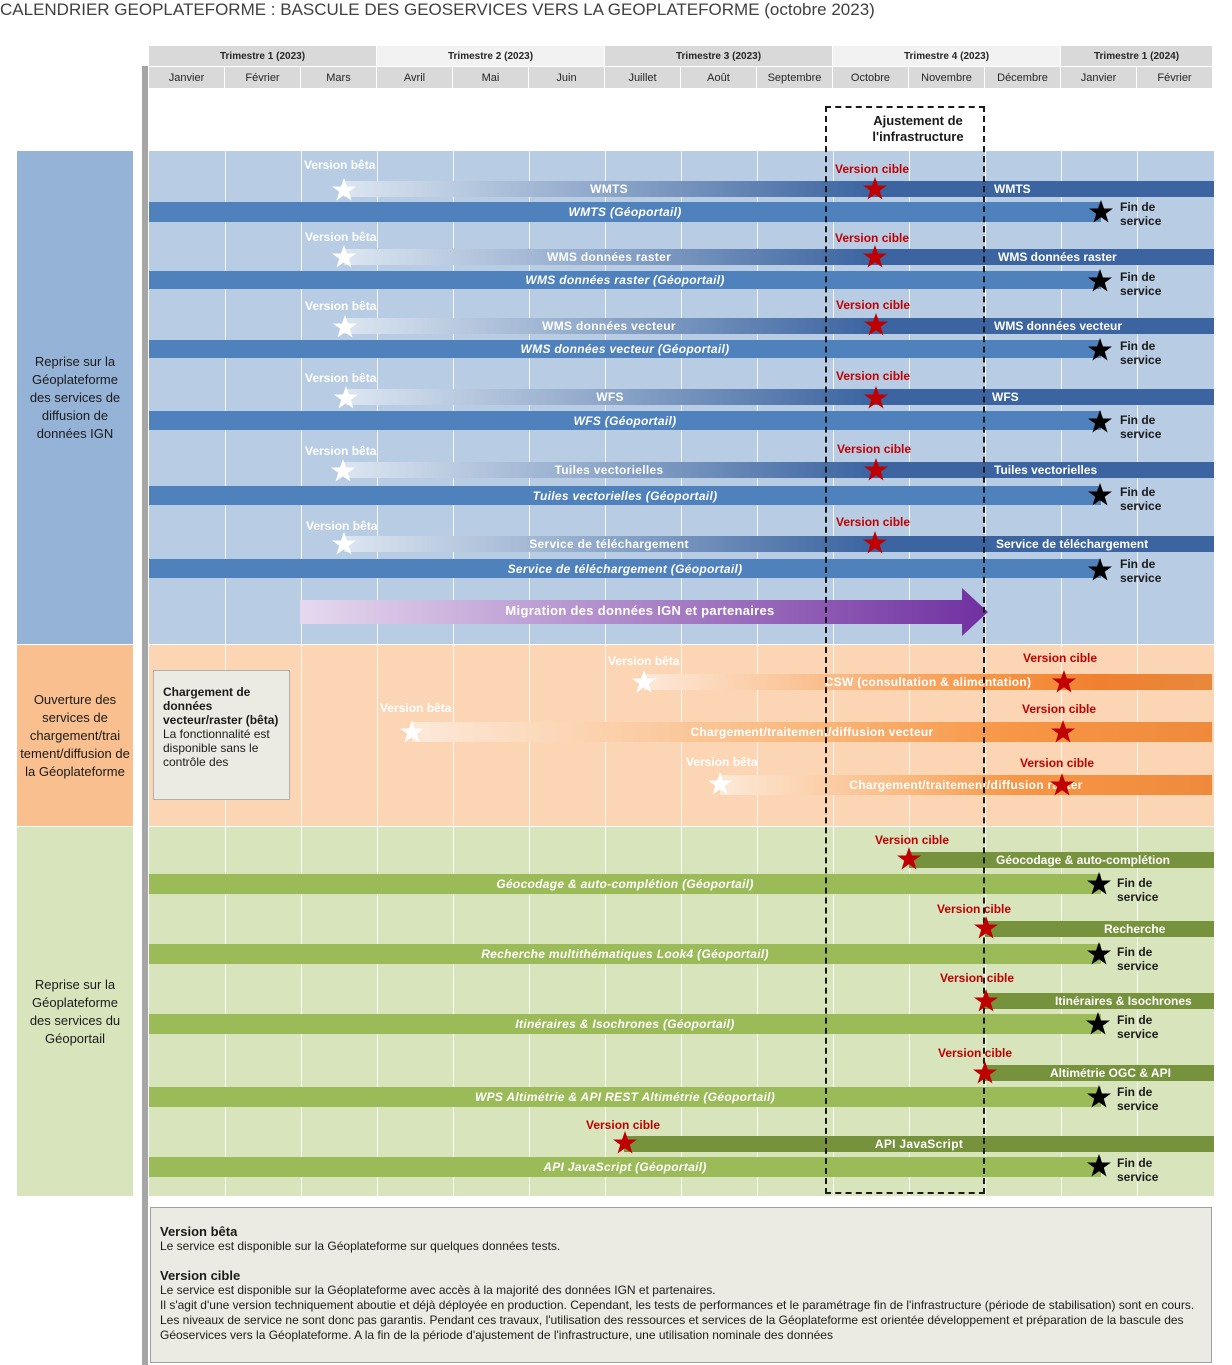  Describe the element at coordinates (719, 56) in the screenshot. I see `quarter-header: Trimestre 3 (2023)` at that location.